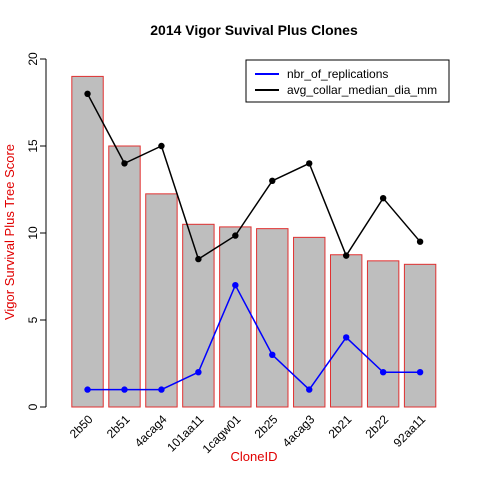 This screenshot has height=480, width=480. Describe the element at coordinates (87, 241) in the screenshot. I see `bar-2b50` at that location.